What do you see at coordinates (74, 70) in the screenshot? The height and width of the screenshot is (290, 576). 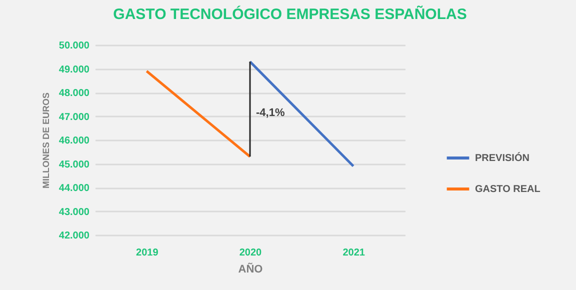 I see `y-tick-label: 49.000` at bounding box center [74, 70].